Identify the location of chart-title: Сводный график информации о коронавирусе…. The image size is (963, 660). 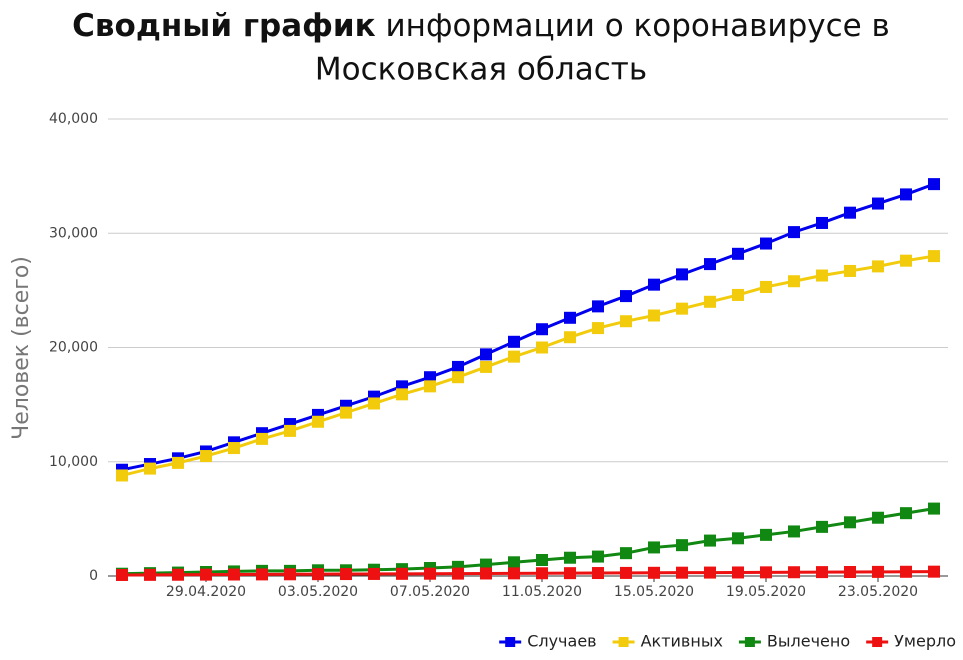
(481, 26).